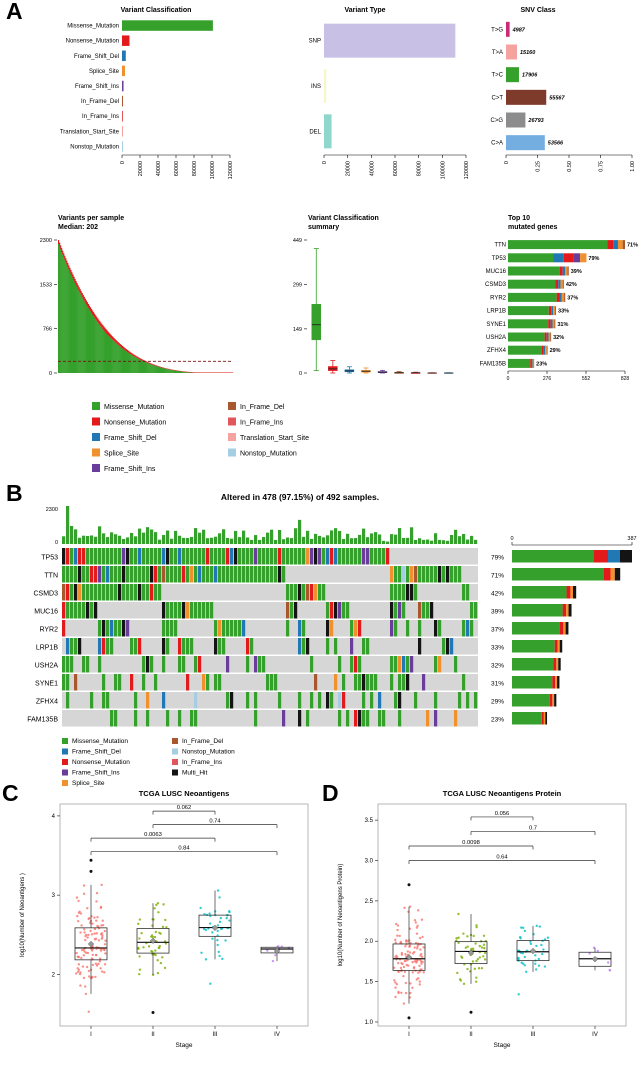 This screenshot has width=640, height=1076. I want to click on variant-classification-summary-chart: Variant Classification summary 0 149 299 449, so click(373, 296).